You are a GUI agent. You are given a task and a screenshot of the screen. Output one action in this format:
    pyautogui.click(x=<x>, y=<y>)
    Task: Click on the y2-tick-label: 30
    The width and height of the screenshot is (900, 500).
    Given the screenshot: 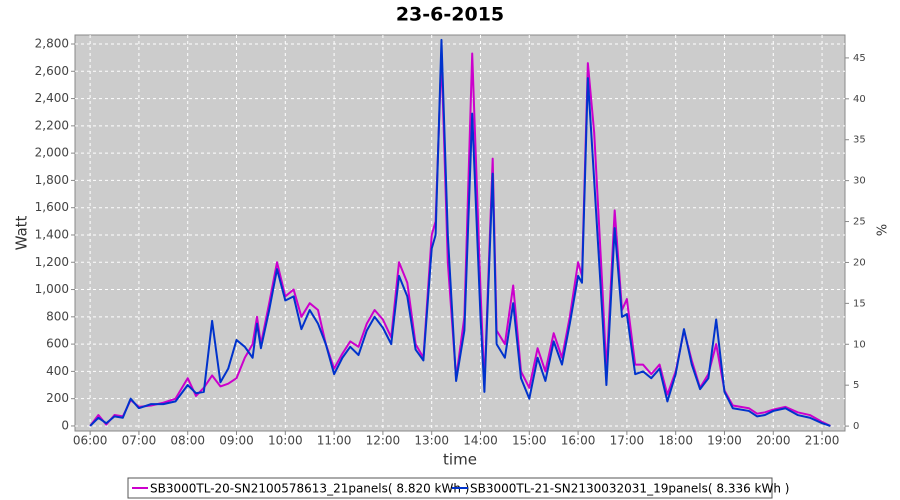 What is the action you would take?
    pyautogui.click(x=859, y=181)
    